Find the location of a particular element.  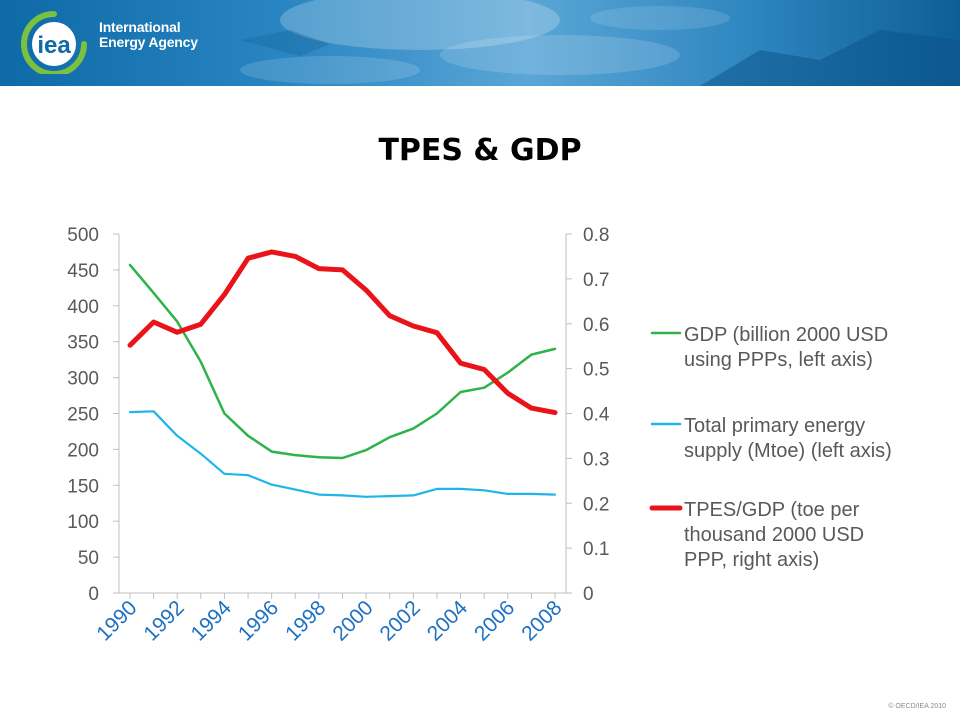

right-tick-label: 0.5 is located at coordinates (596, 370).